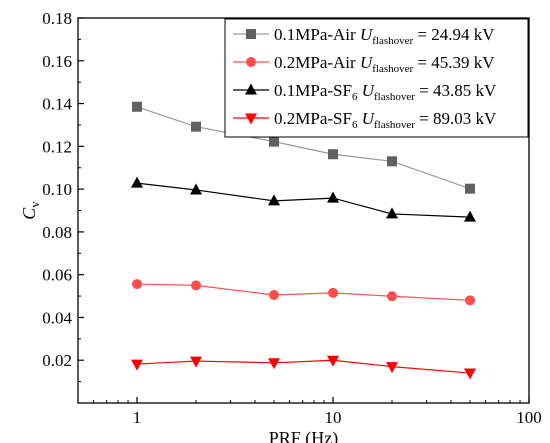 The width and height of the screenshot is (550, 443). I want to click on legend-label-prefix: 0.2MPa-Air, so click(317, 62).